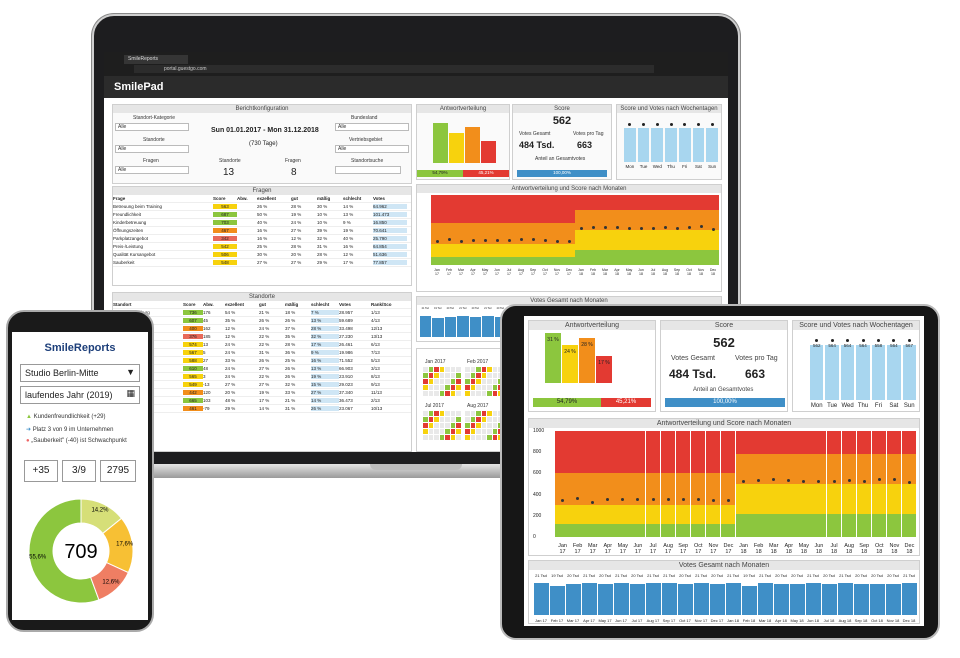 This screenshot has height=658, width=960. I want to click on month-label: Jul 17, so click(653, 548).